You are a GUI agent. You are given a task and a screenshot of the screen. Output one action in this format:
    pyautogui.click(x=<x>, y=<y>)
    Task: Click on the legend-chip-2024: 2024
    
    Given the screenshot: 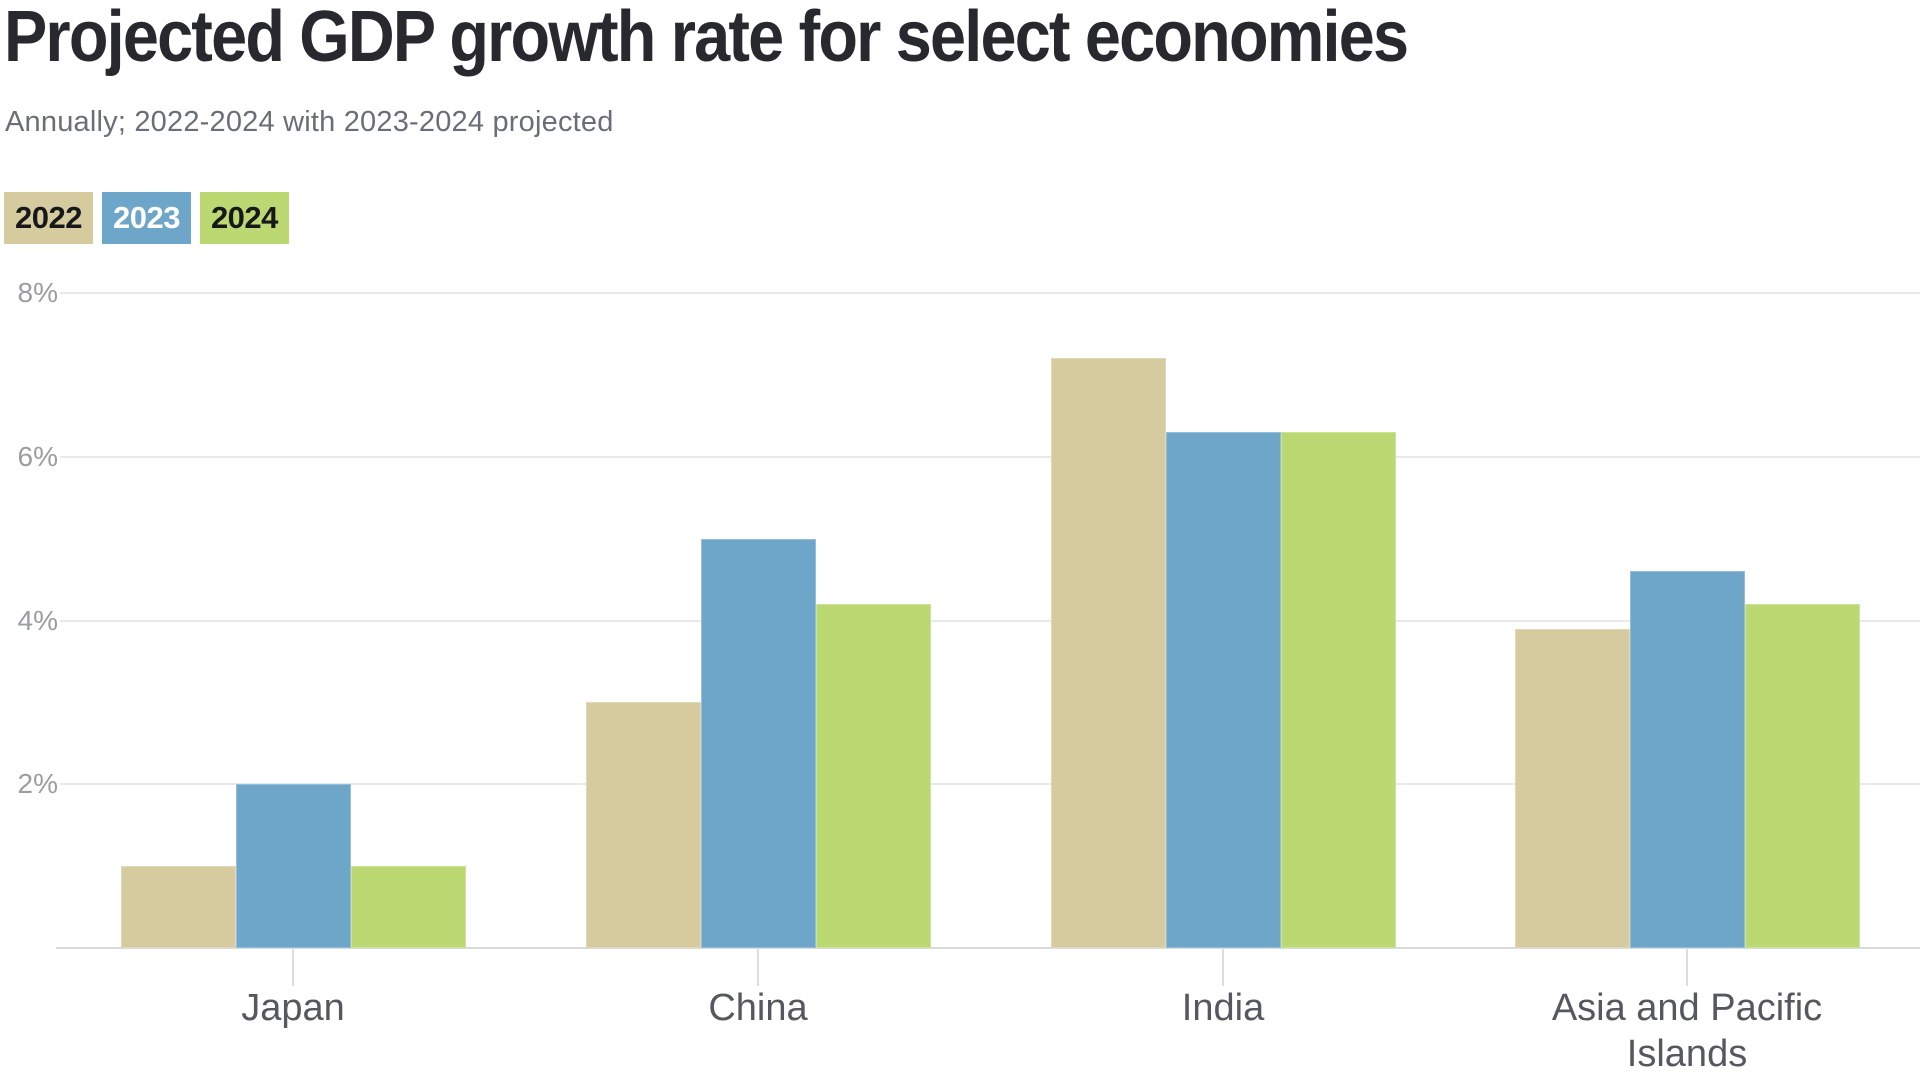 What is the action you would take?
    pyautogui.click(x=244, y=218)
    